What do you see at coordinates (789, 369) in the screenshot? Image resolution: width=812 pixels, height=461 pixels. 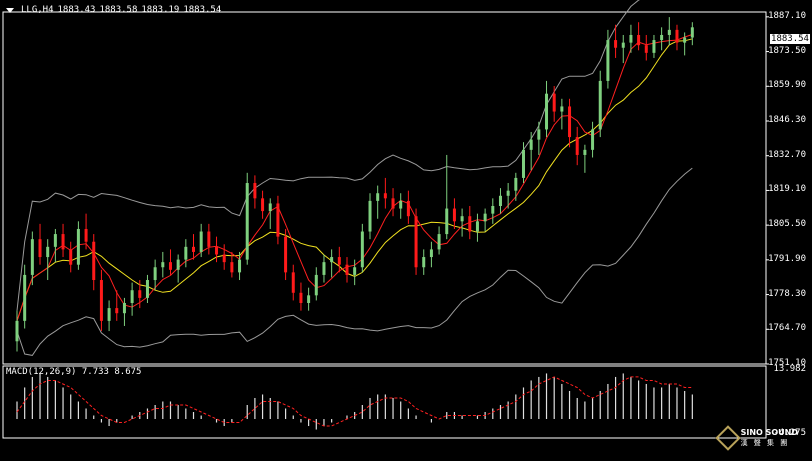 I see `macd-axis-label: 13.982` at bounding box center [789, 369].